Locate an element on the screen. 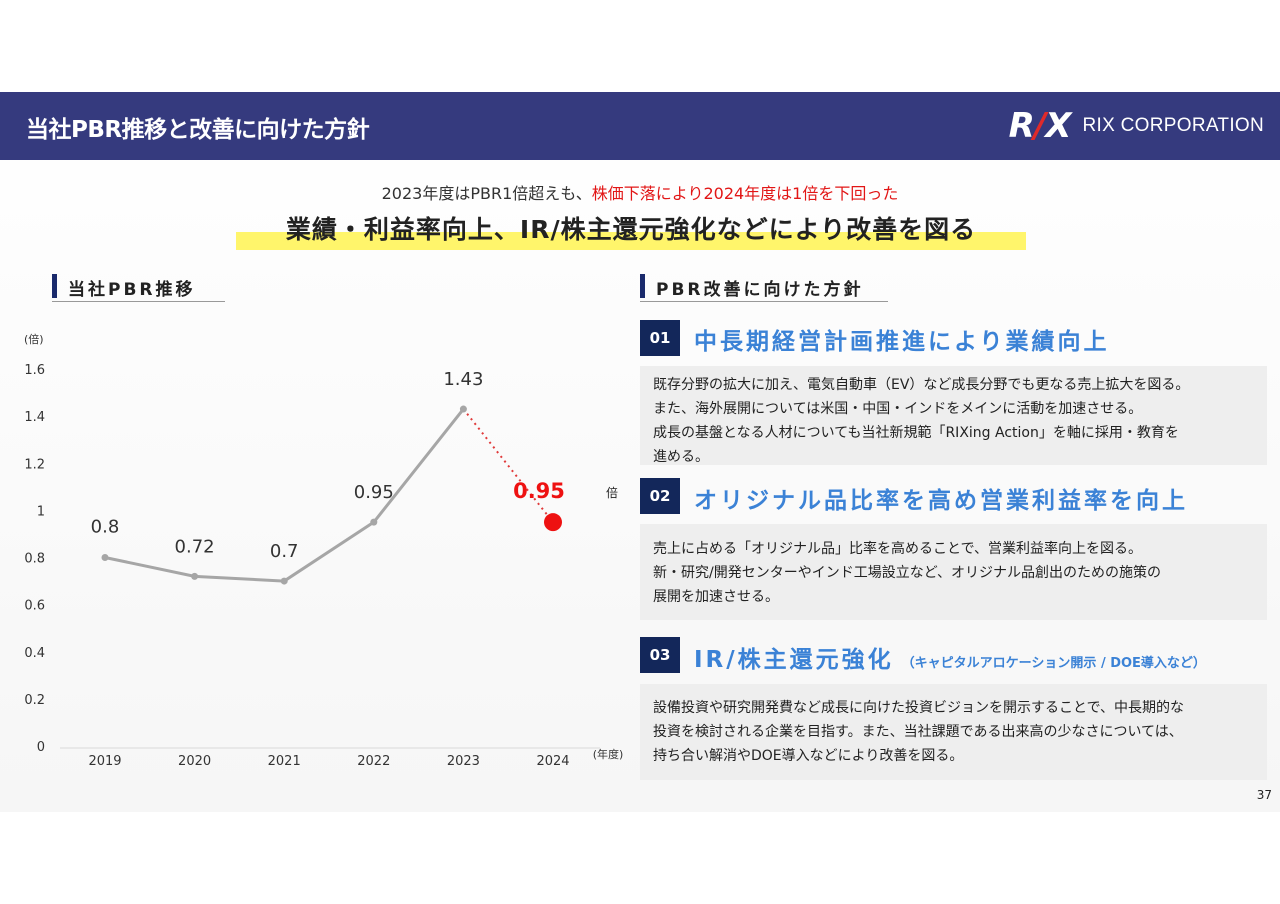 This screenshot has width=1280, height=904. y-tick-label: 0.8 is located at coordinates (34, 559).